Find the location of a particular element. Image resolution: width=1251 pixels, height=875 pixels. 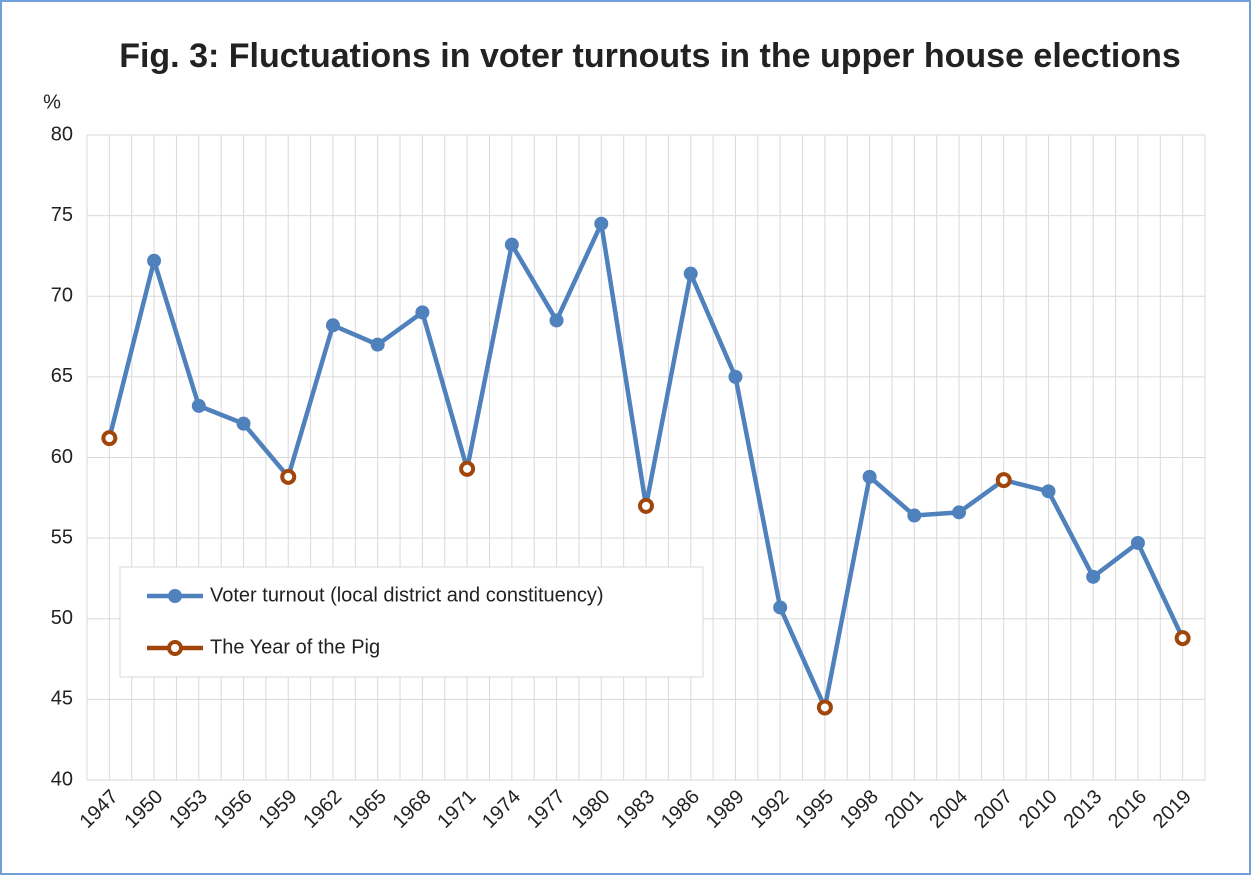

y-tick-label: 80 is located at coordinates (62, 134).